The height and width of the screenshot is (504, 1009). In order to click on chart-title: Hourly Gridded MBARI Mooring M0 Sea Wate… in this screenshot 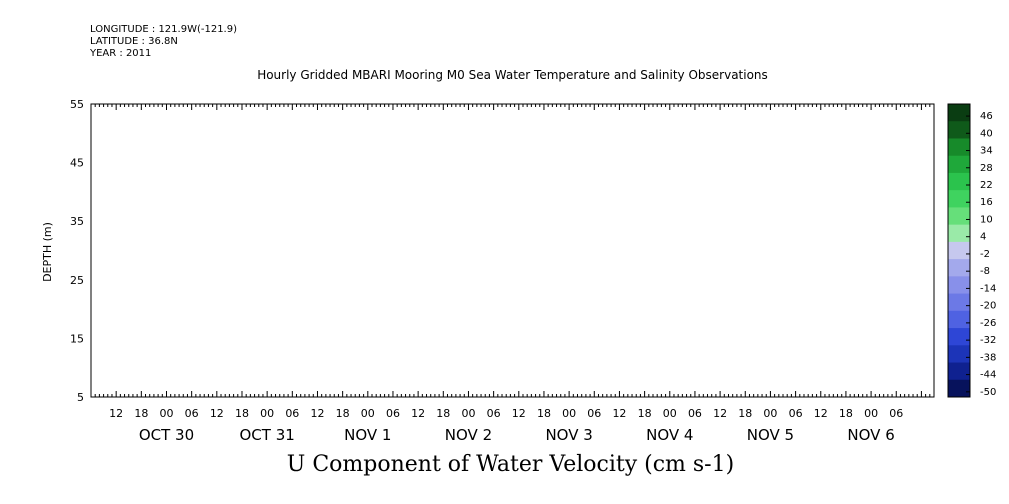, I will do `click(504, 75)`.